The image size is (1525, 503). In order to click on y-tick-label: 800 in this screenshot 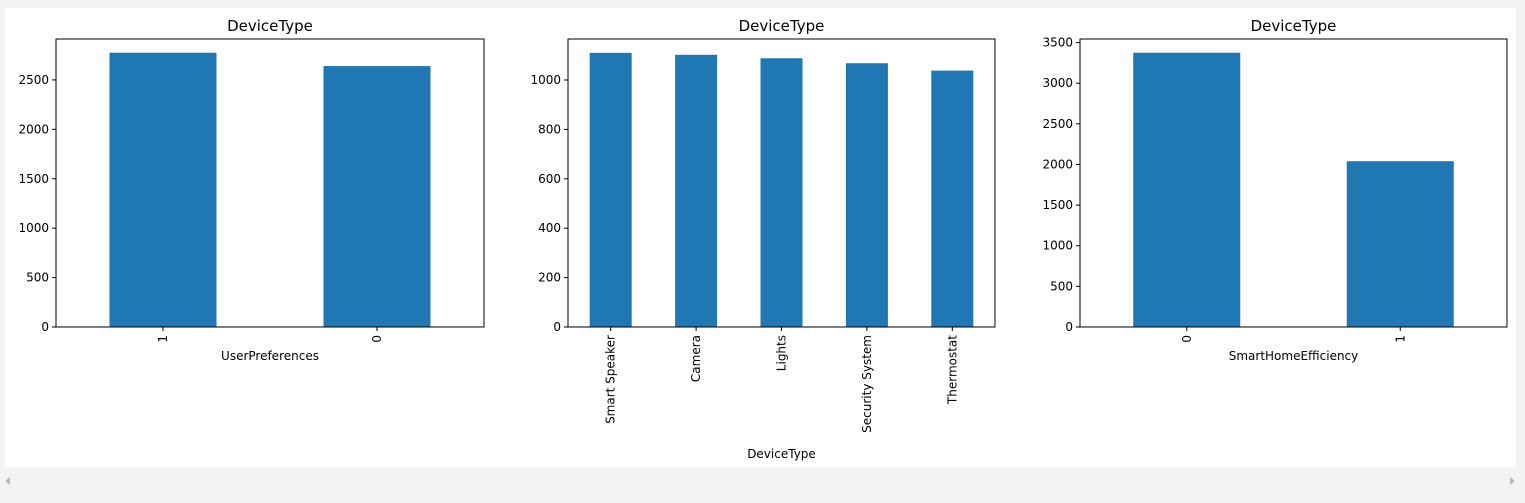, I will do `click(549, 129)`.